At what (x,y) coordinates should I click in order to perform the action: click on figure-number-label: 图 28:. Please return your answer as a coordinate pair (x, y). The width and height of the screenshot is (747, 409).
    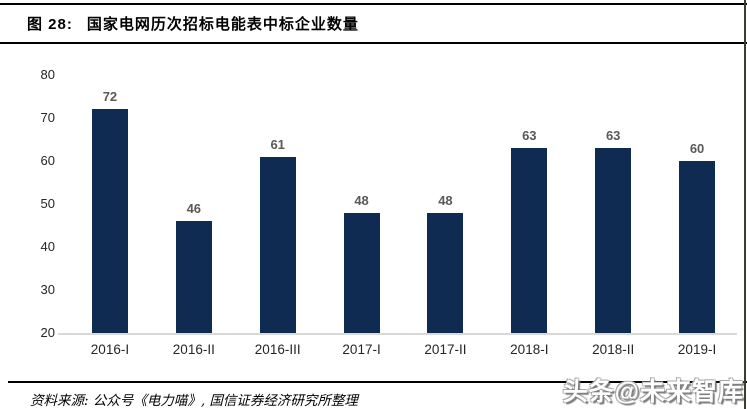
    Looking at the image, I should click on (50, 24).